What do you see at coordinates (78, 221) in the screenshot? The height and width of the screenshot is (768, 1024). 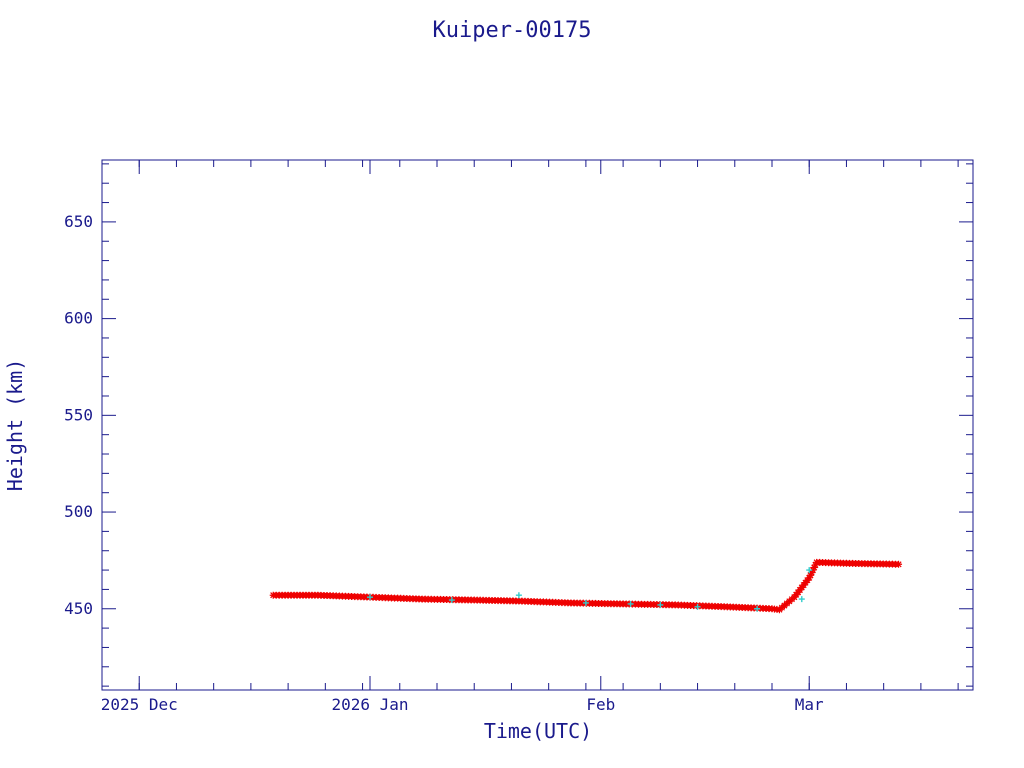 I see `y-tick-label: 650` at bounding box center [78, 221].